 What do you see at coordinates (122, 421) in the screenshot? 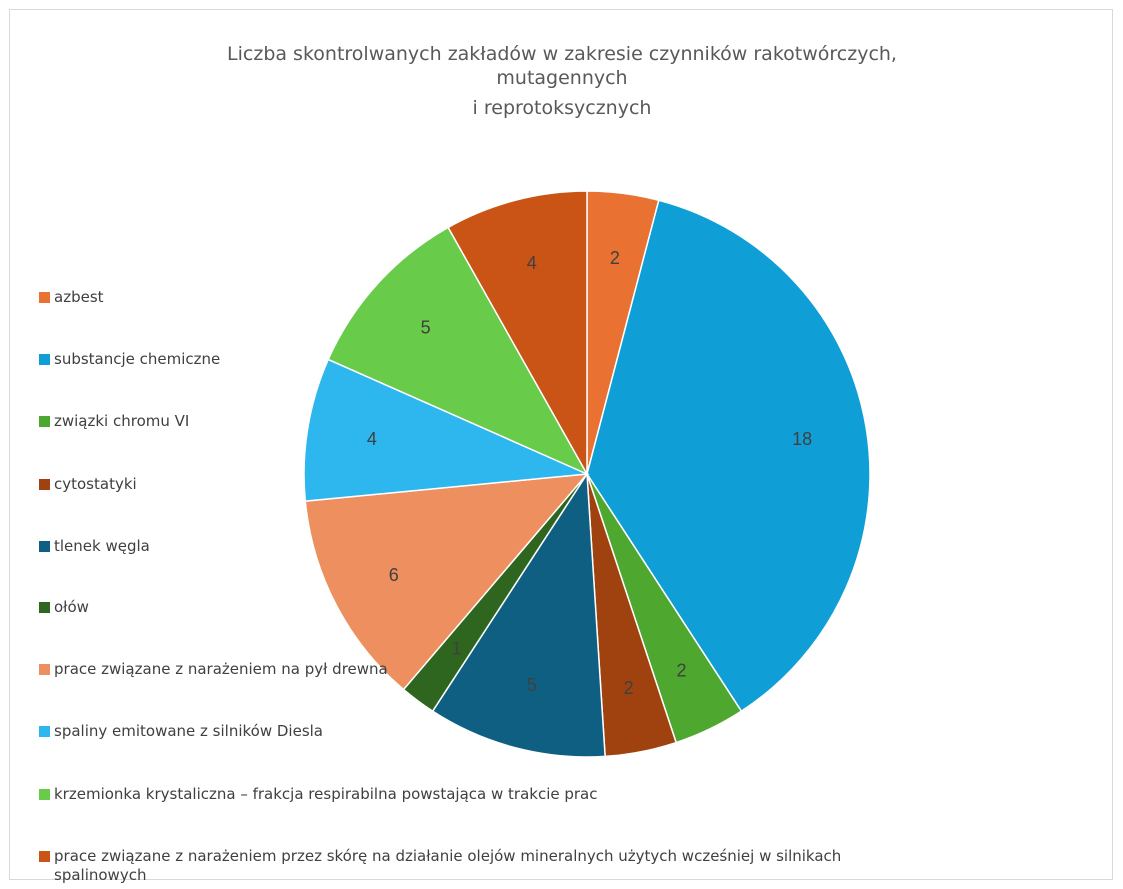
I see `legend-label-3: związki chromu VI` at bounding box center [122, 421].